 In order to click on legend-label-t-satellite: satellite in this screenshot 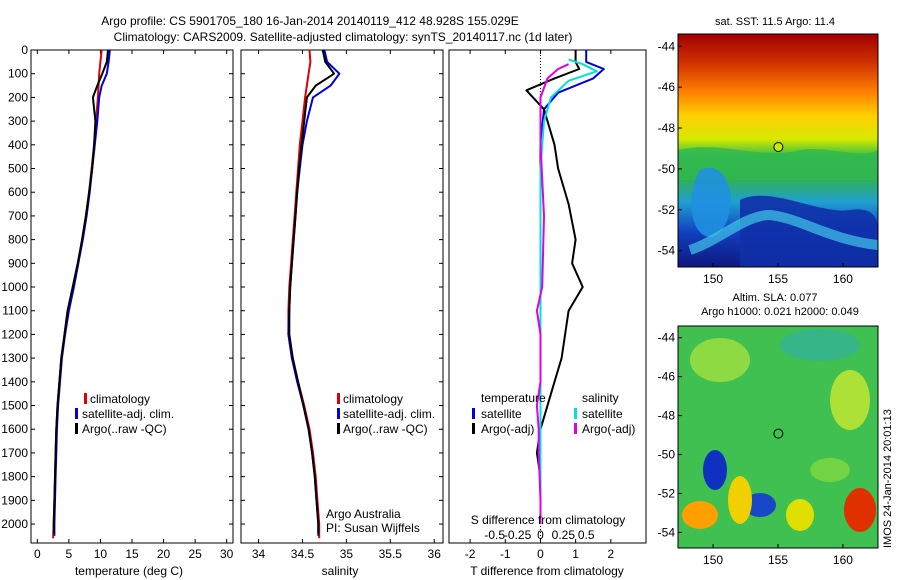, I will do `click(501, 414)`.